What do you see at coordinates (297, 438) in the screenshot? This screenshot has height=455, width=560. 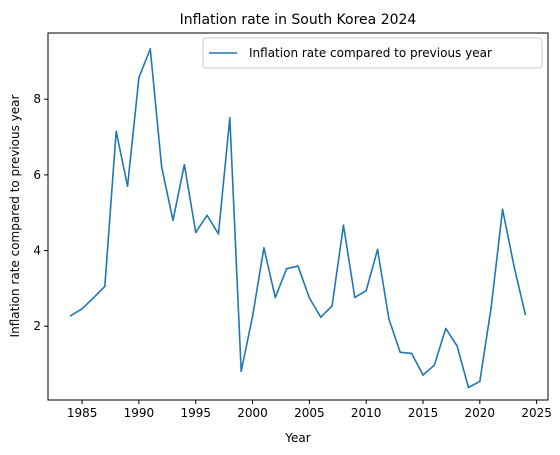 I see `x-axis-label: Year` at bounding box center [297, 438].